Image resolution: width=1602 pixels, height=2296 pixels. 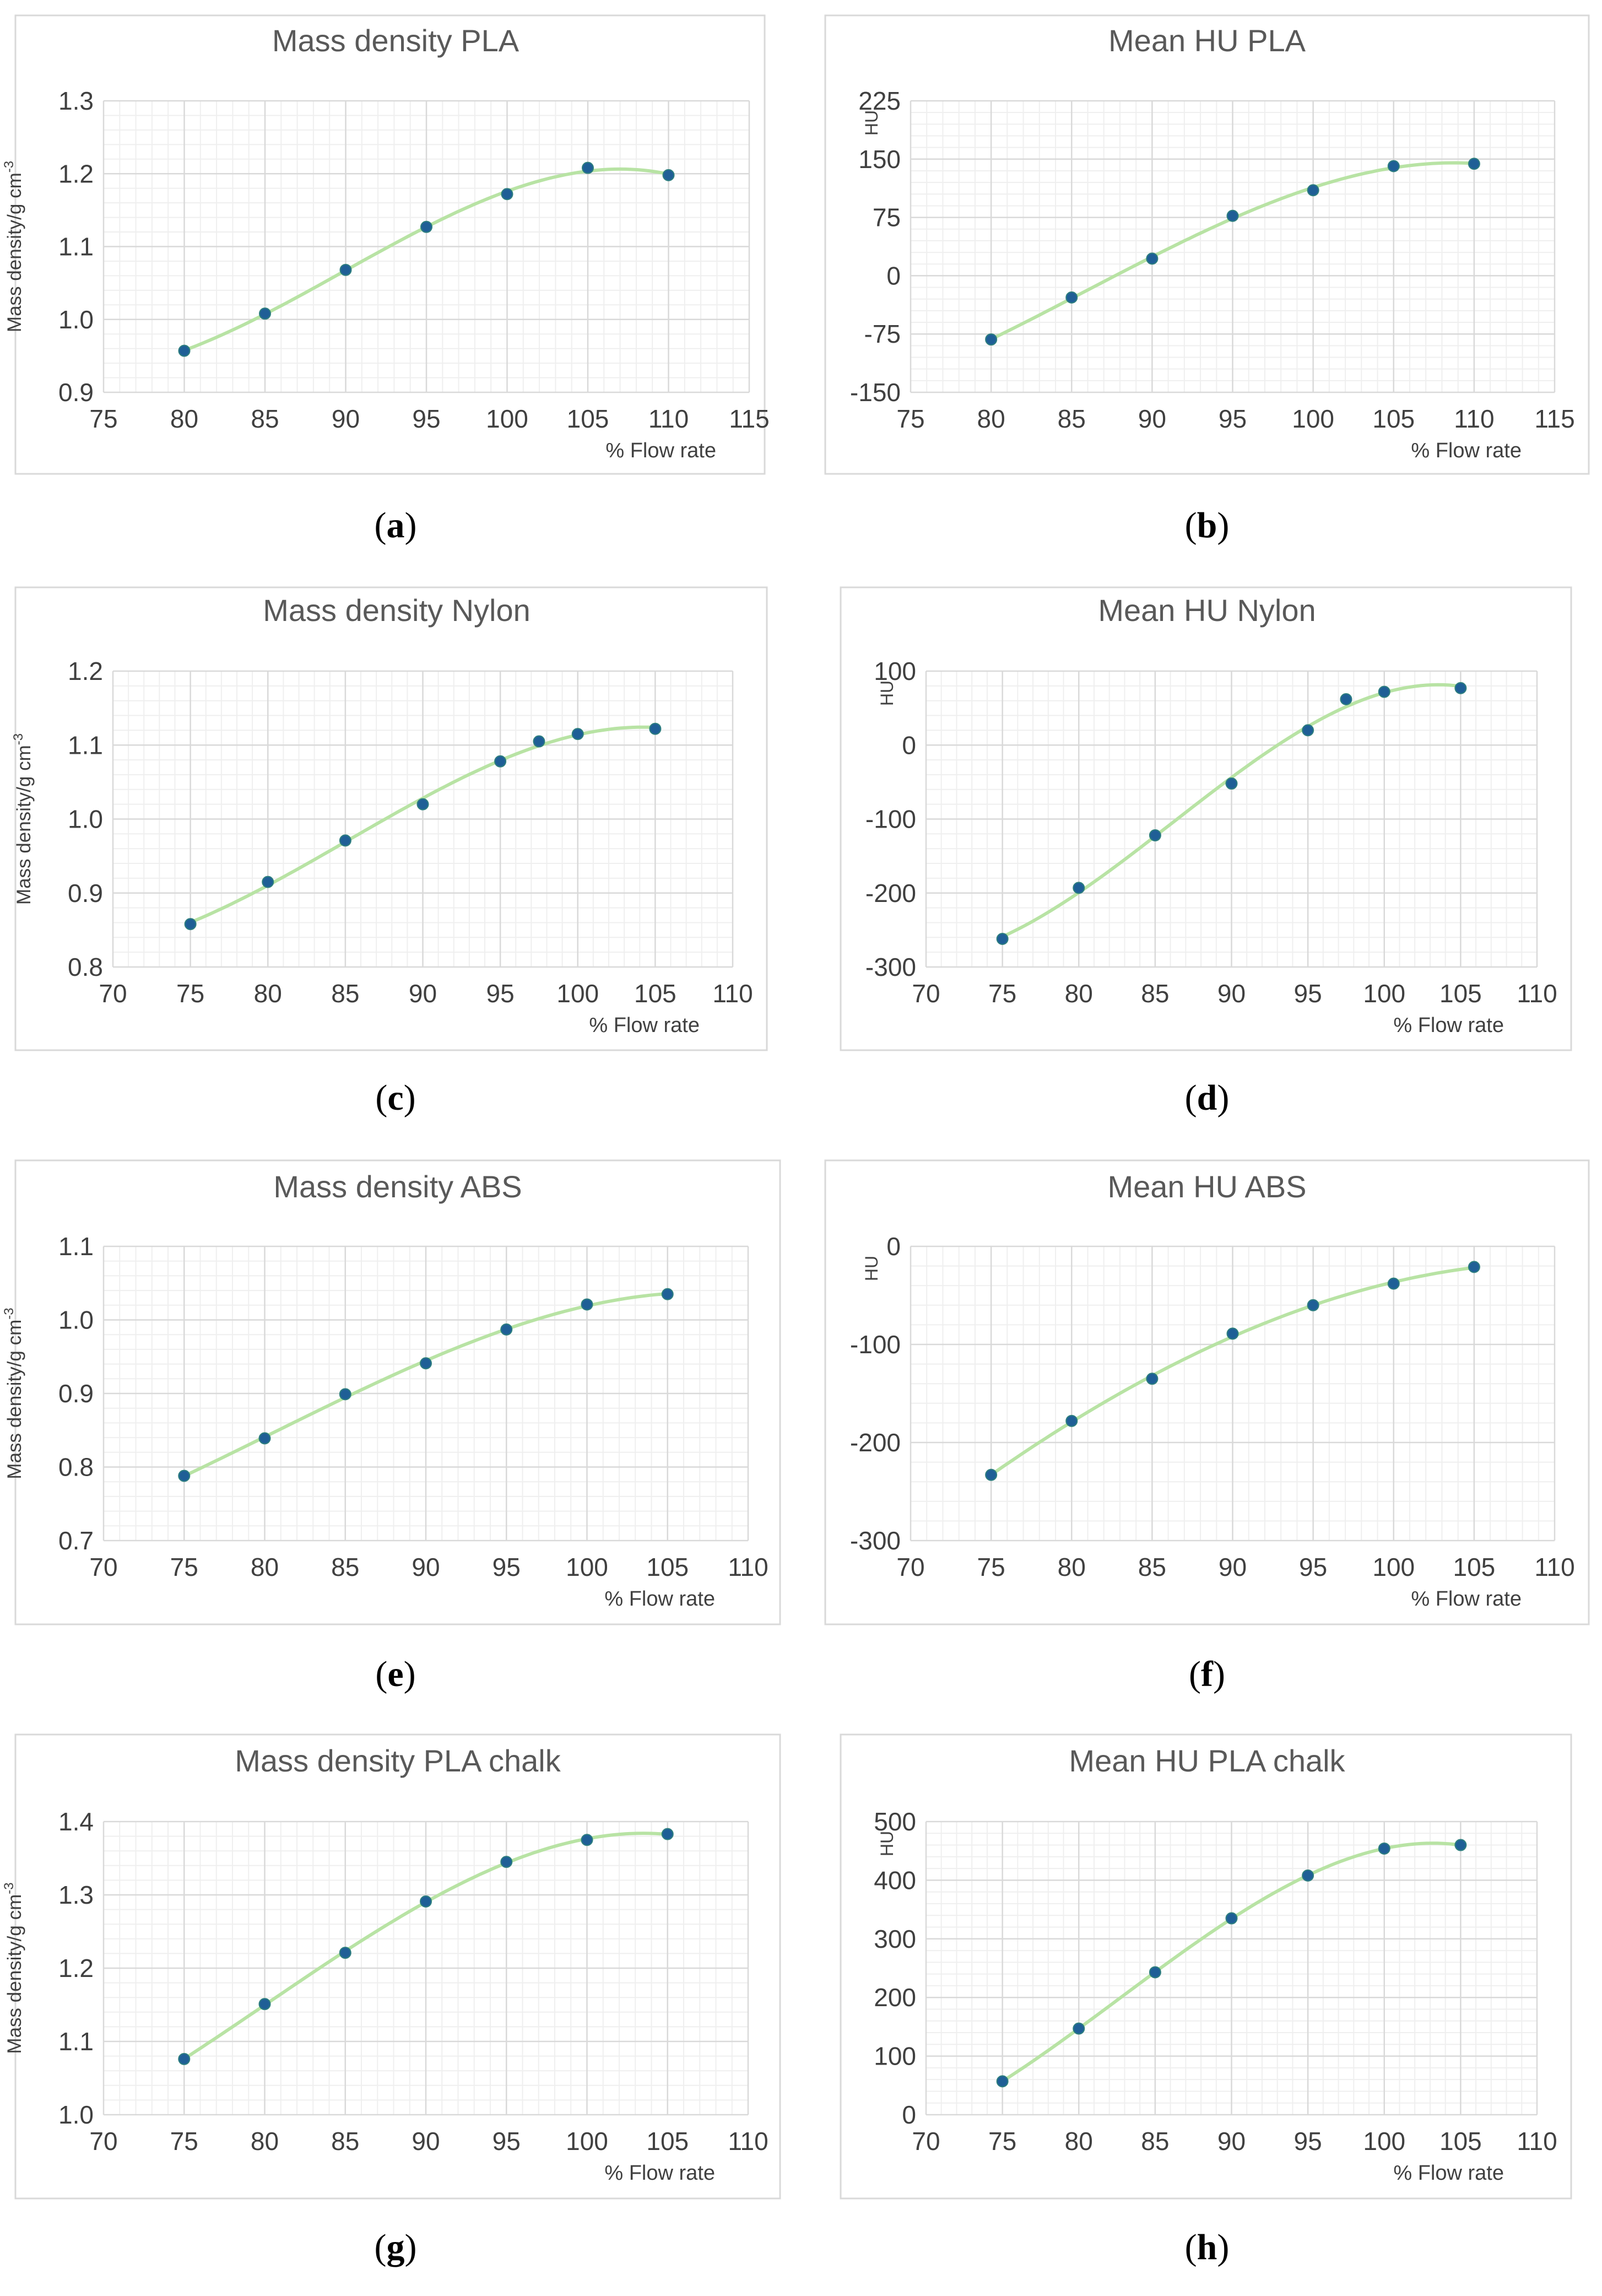 What do you see at coordinates (1207, 1098) in the screenshot?
I see `panel-caption: (d)` at bounding box center [1207, 1098].